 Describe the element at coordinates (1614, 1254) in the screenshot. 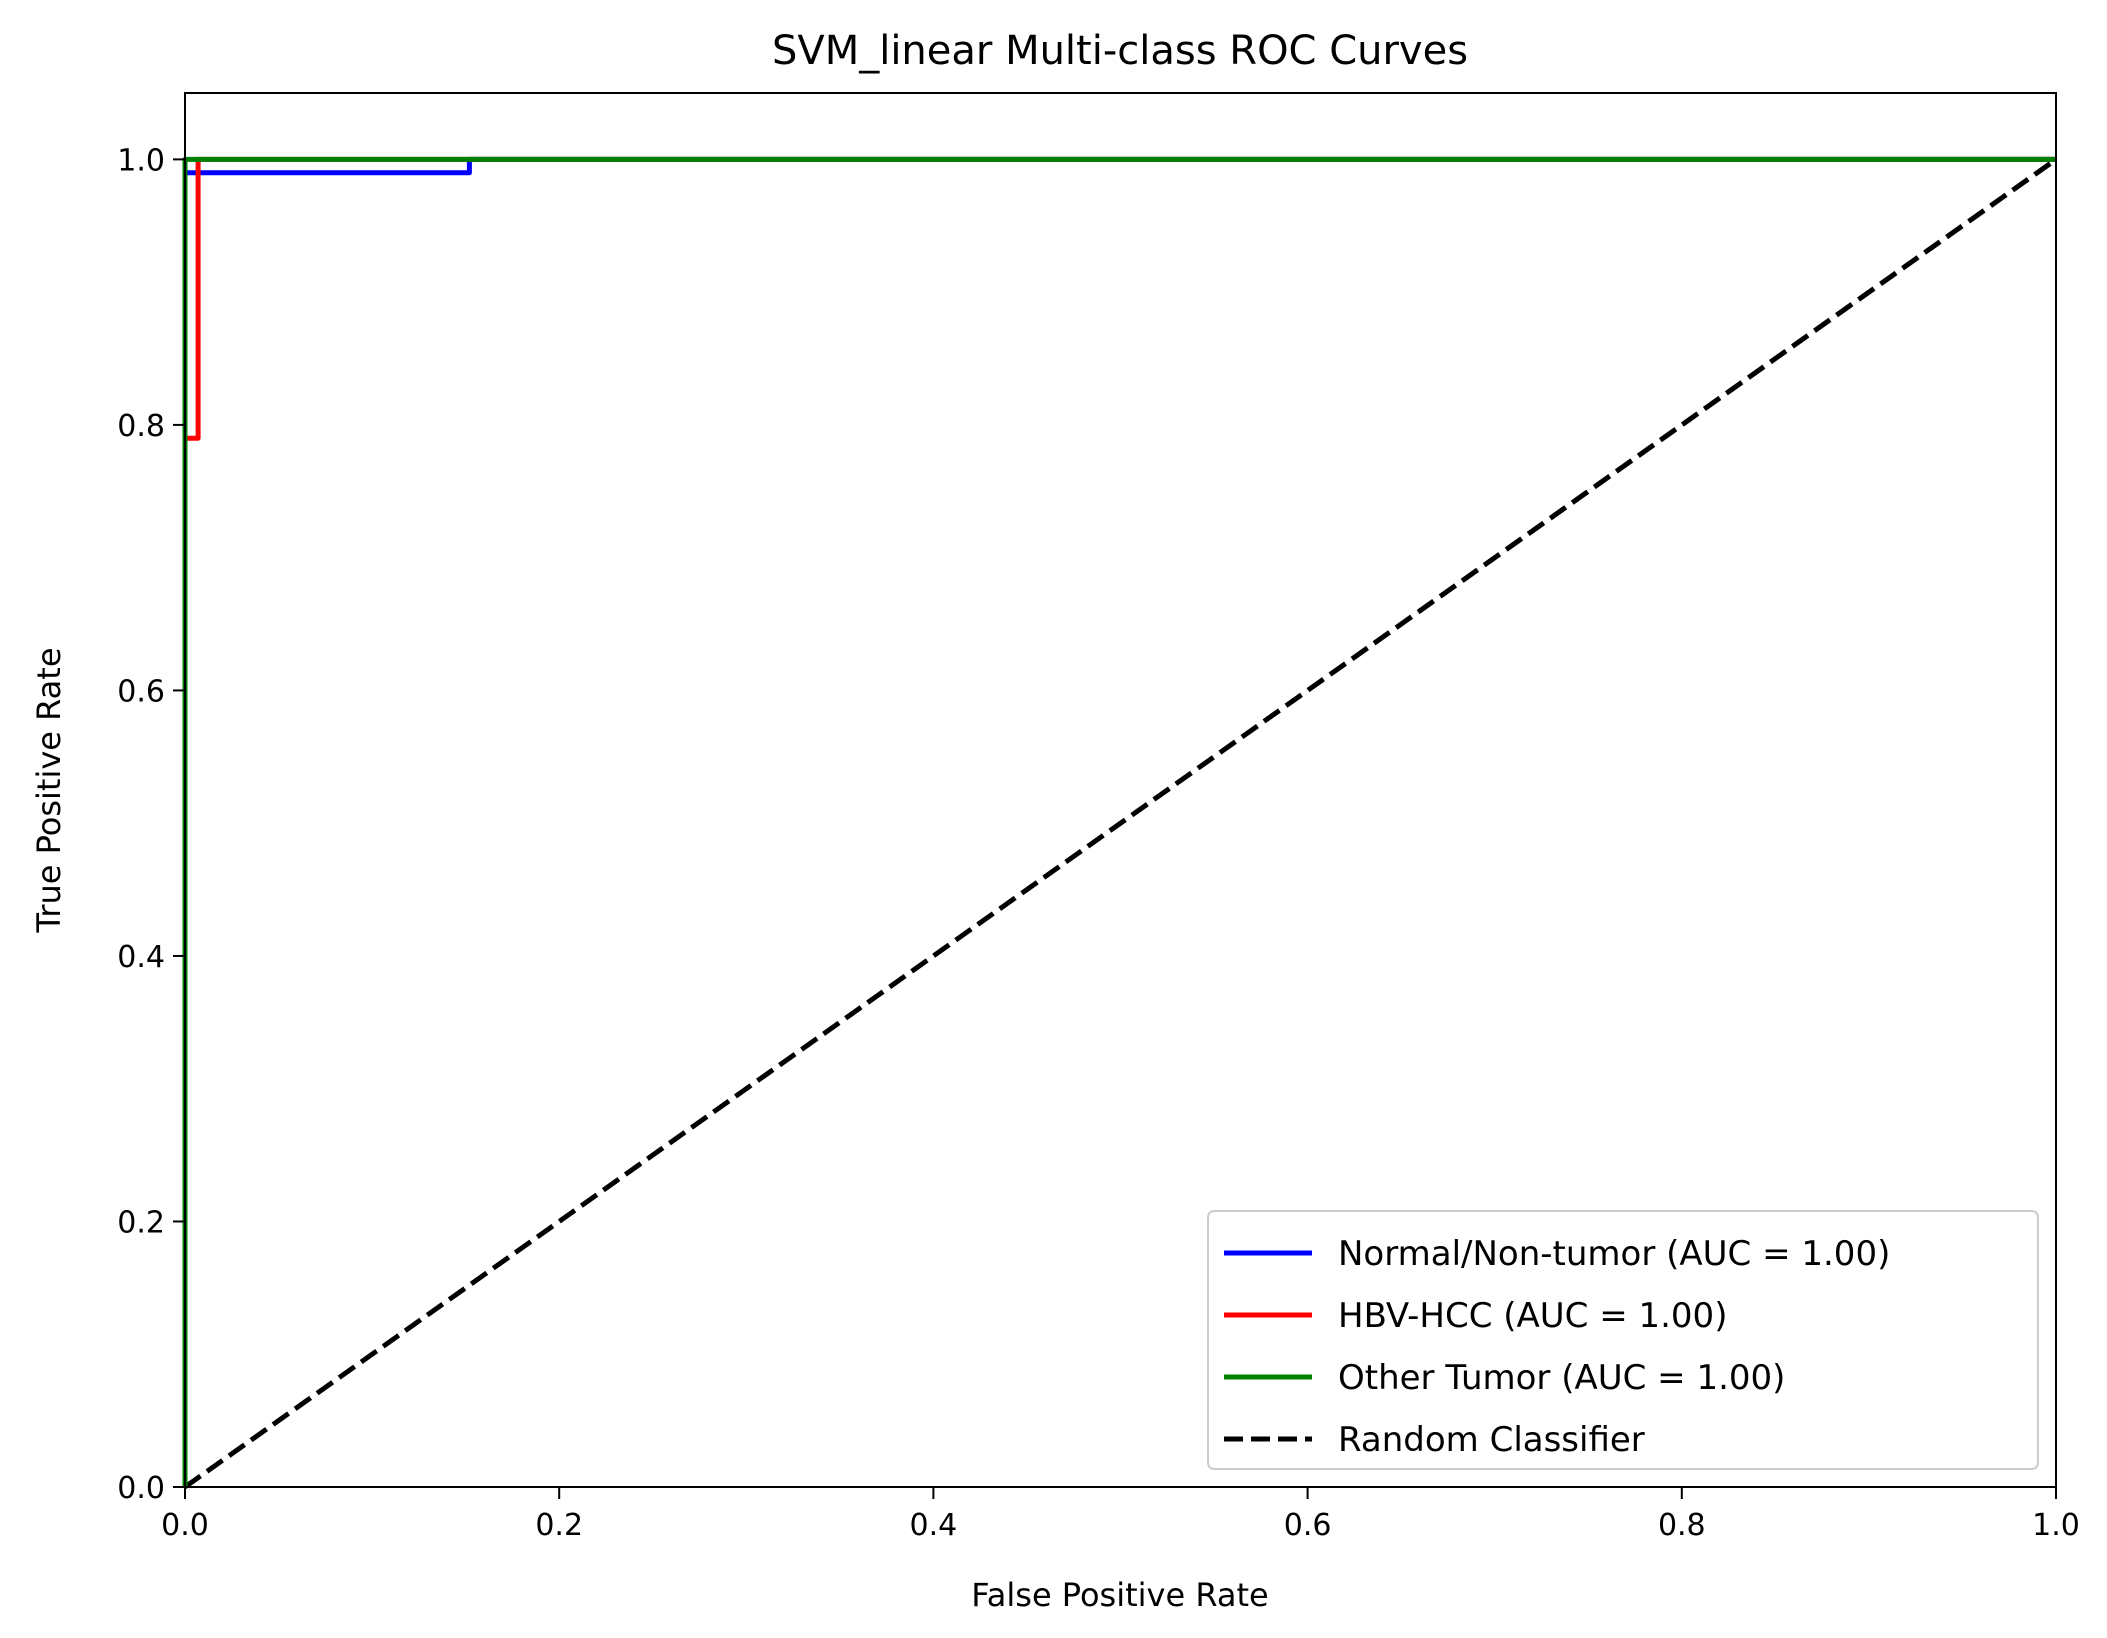

I see `legend-label-normal-non-tumor-auc-1-00: Normal/Non-tumor (AUC = 1.00)` at that location.